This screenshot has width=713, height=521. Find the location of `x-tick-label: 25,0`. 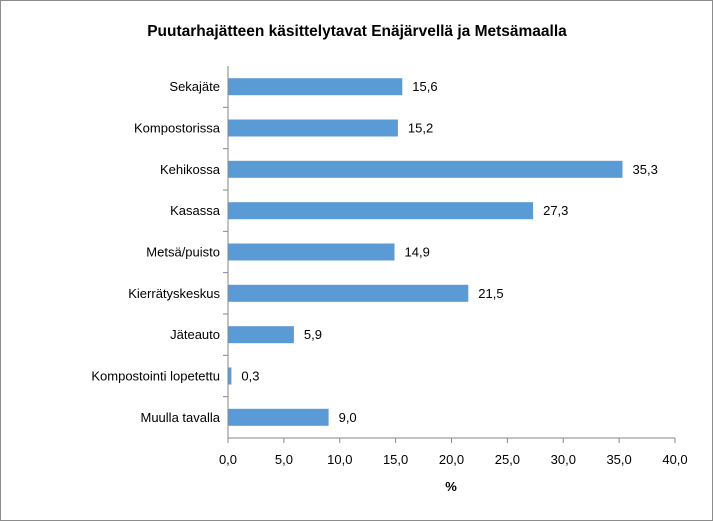

x-tick-label: 25,0 is located at coordinates (507, 459).